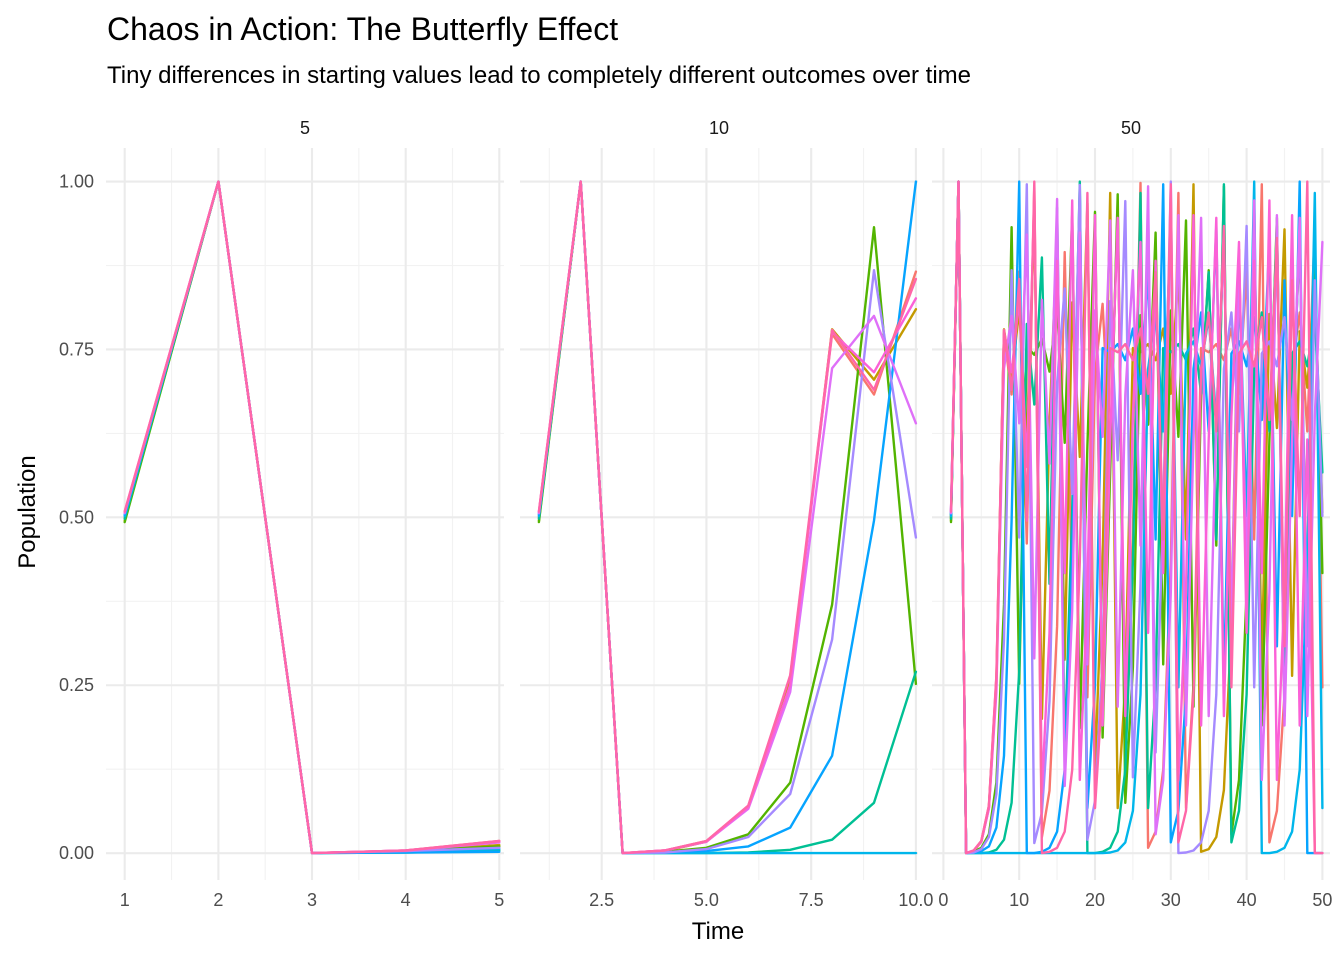 The height and width of the screenshot is (960, 1344). I want to click on facet-strip-label: 50, so click(1131, 128).